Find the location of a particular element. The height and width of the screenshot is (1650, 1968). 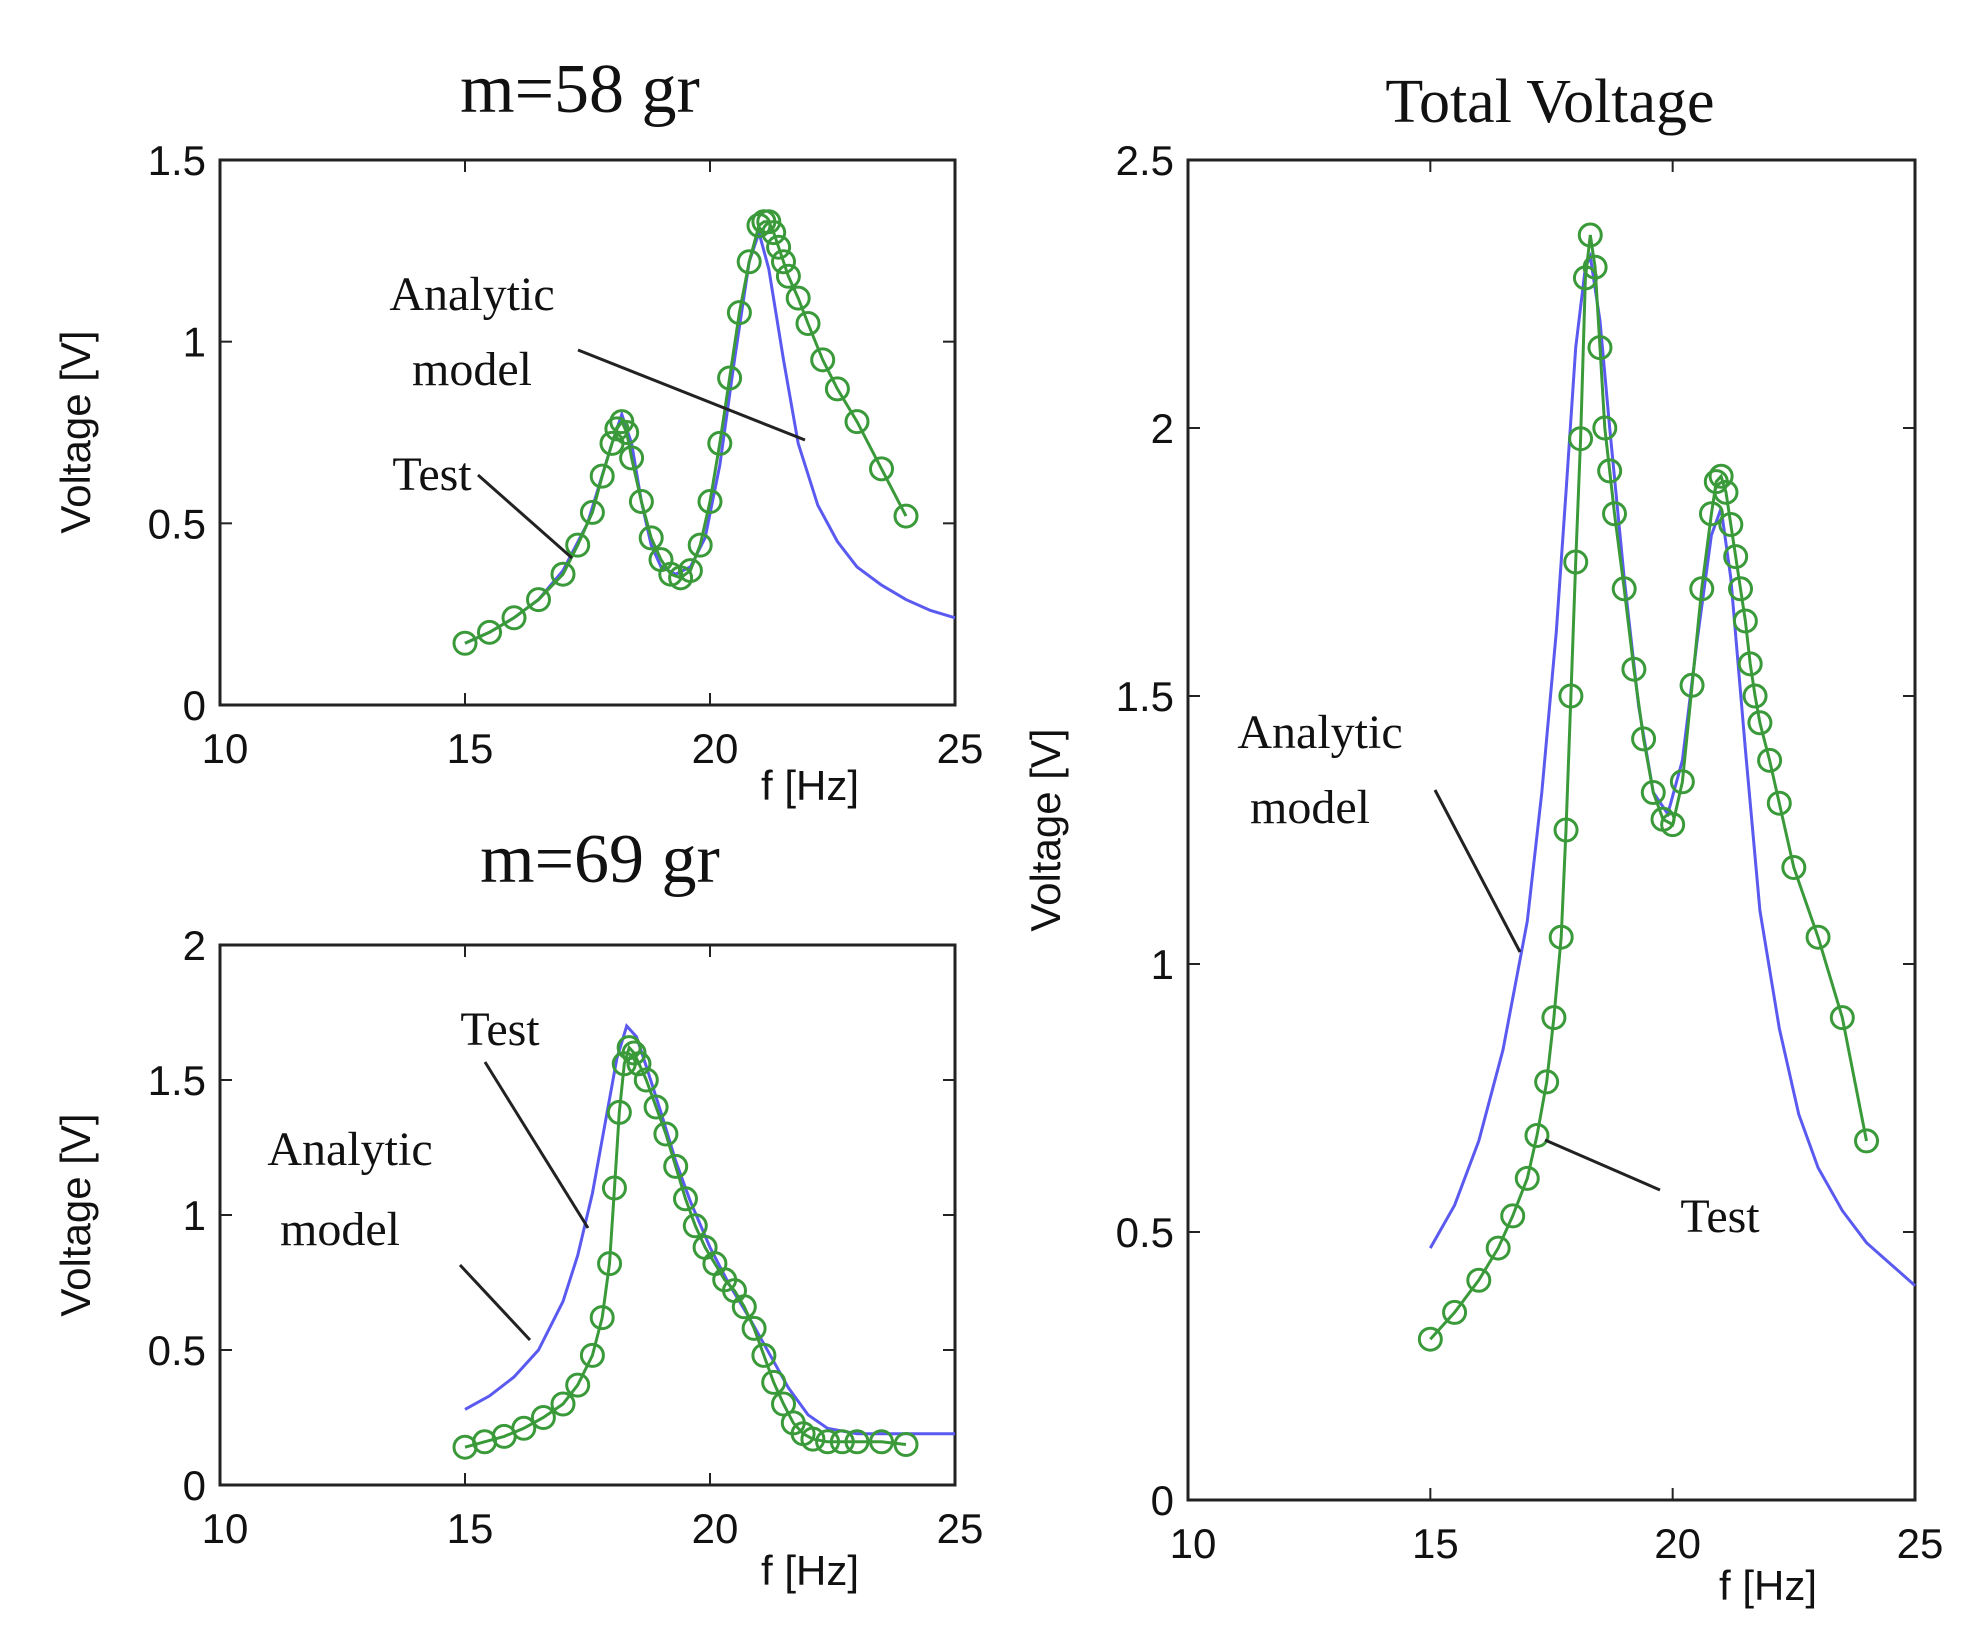

chart-total-ytick-label: 0.5 is located at coordinates (1145, 1232).